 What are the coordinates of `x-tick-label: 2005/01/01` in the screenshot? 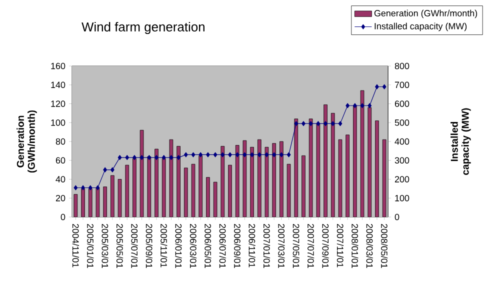 It's located at (90, 246).